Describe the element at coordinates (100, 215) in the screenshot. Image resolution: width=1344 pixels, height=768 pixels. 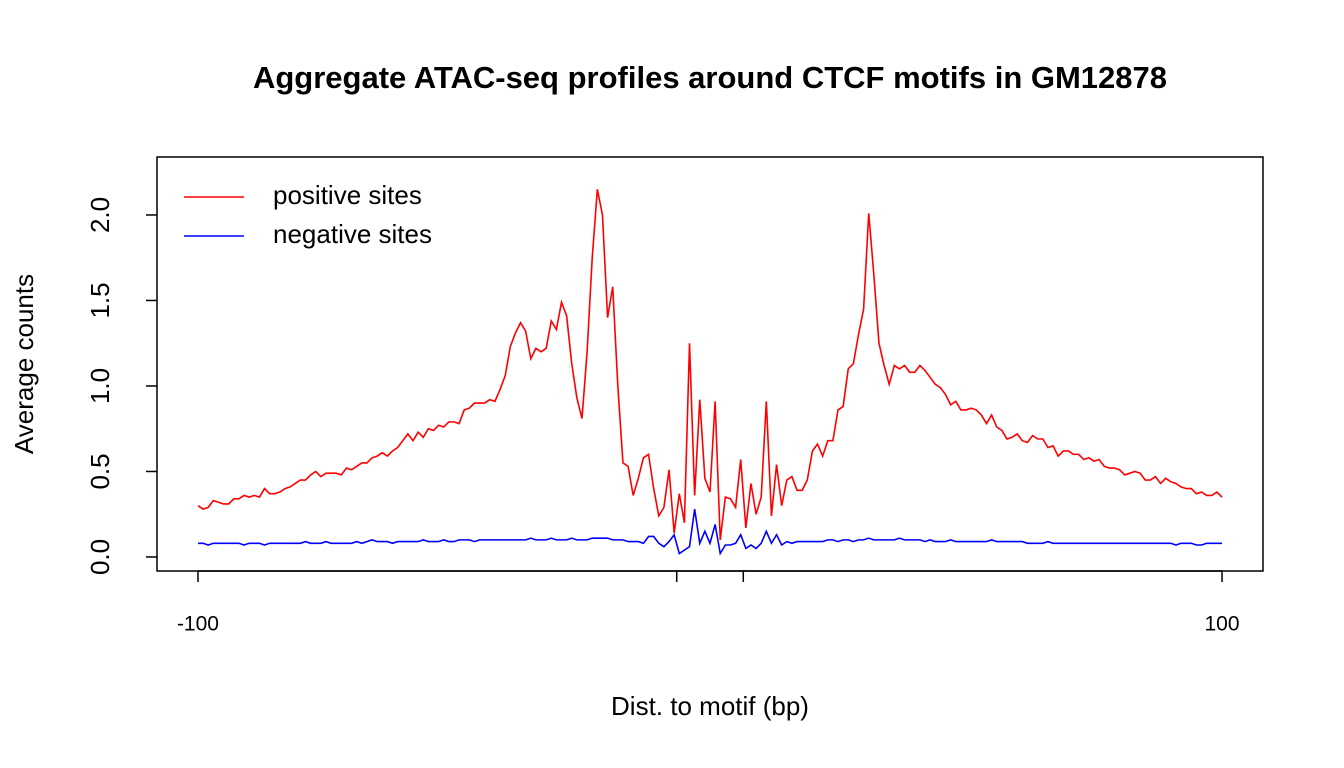
I see `y-tick-label: 2.0` at that location.